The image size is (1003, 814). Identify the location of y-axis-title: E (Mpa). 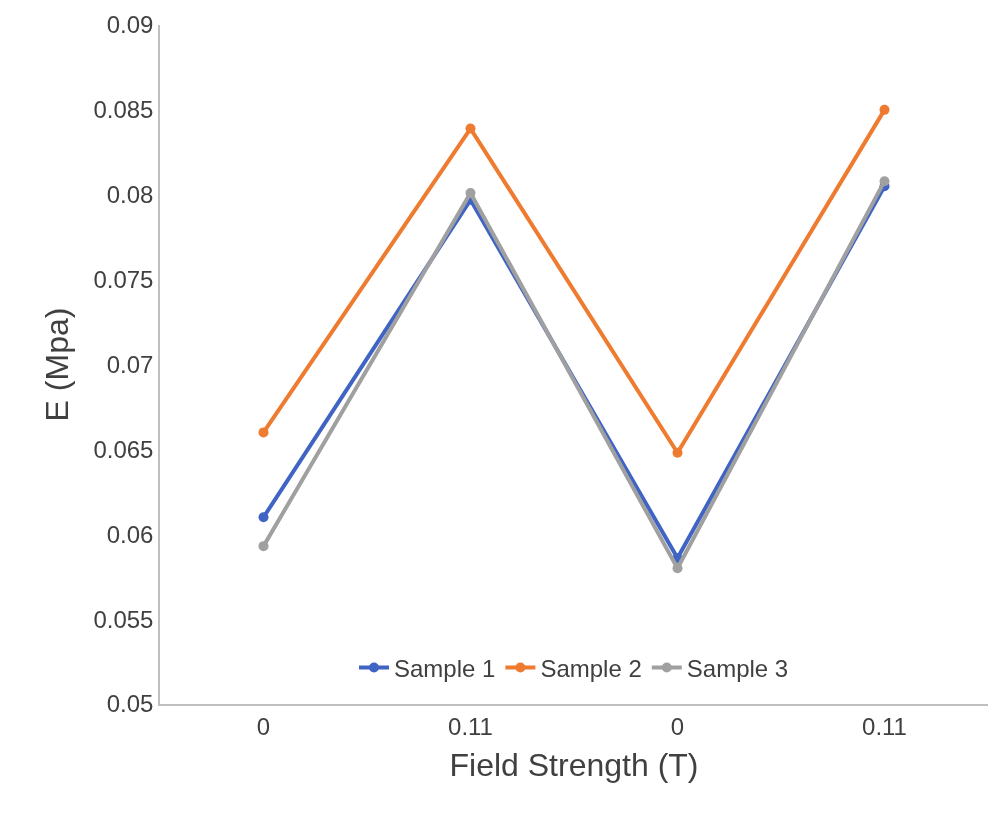
(57, 364).